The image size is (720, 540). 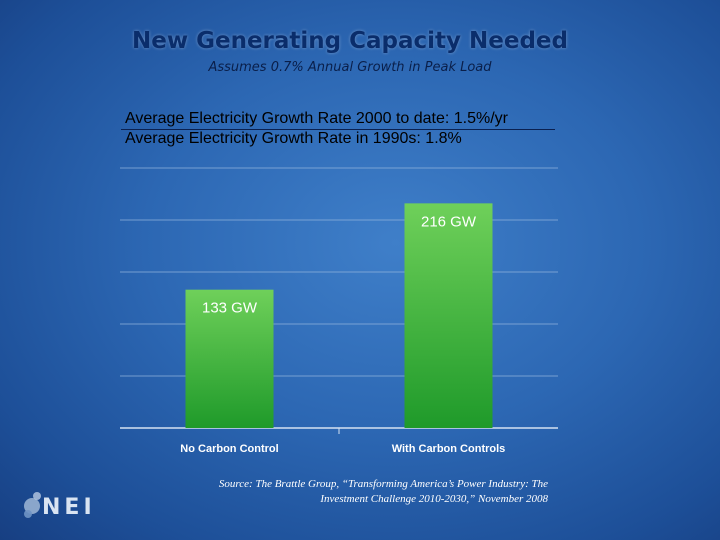 What do you see at coordinates (350, 67) in the screenshot?
I see `slide-subtitle: Assumes 0.7% Annual Growth in Peak Load` at bounding box center [350, 67].